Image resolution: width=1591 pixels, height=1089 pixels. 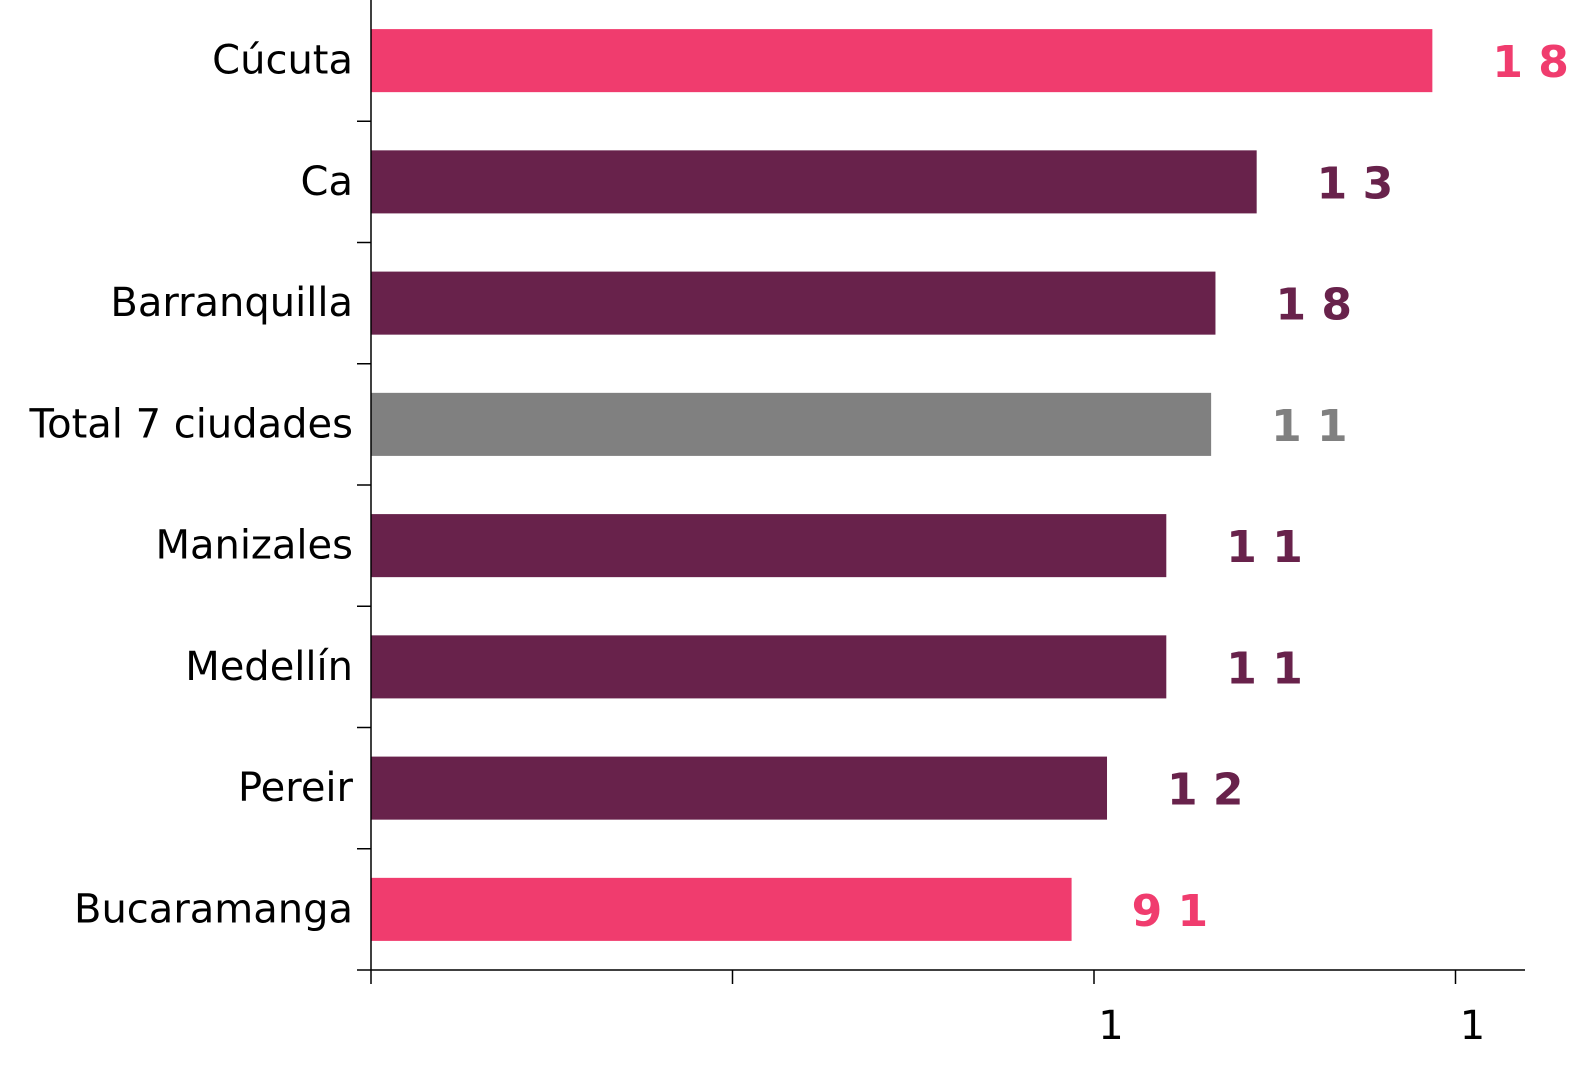 I want to click on category-label: Manizales, so click(x=254, y=546).